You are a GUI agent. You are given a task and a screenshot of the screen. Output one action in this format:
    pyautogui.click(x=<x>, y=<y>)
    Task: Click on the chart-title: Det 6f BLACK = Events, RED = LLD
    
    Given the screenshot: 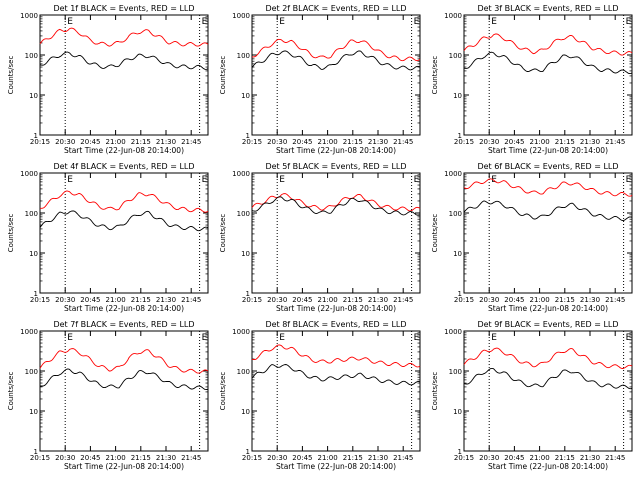 What is the action you would take?
    pyautogui.click(x=547, y=166)
    